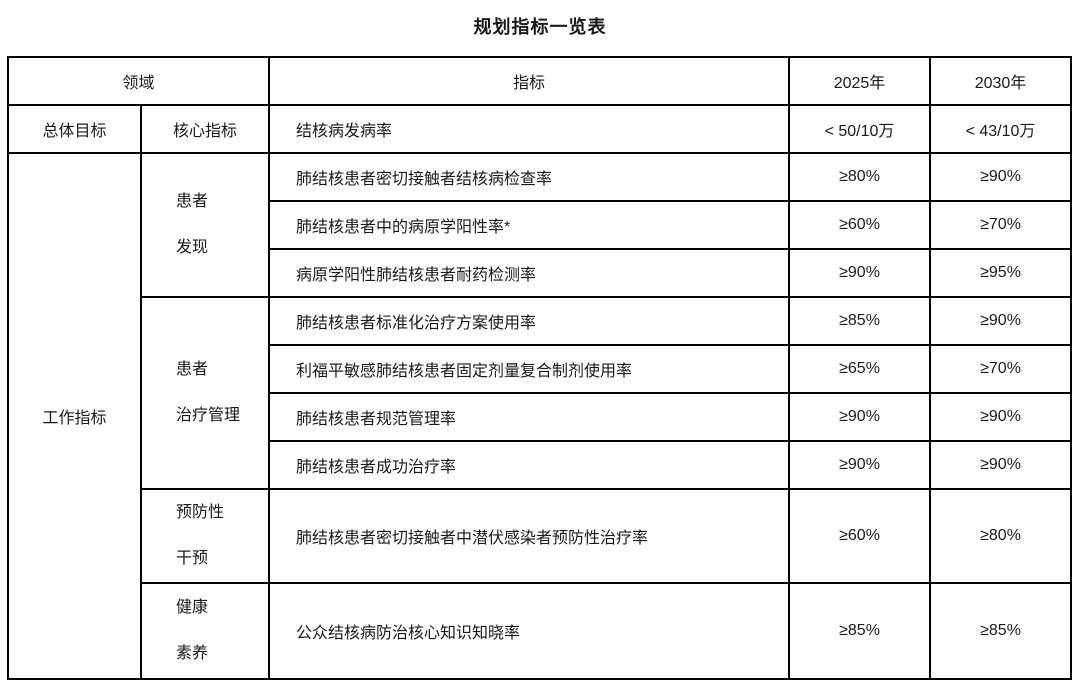  I want to click on indicator-cell: 肺结核患者成功治疗率, so click(529, 465).